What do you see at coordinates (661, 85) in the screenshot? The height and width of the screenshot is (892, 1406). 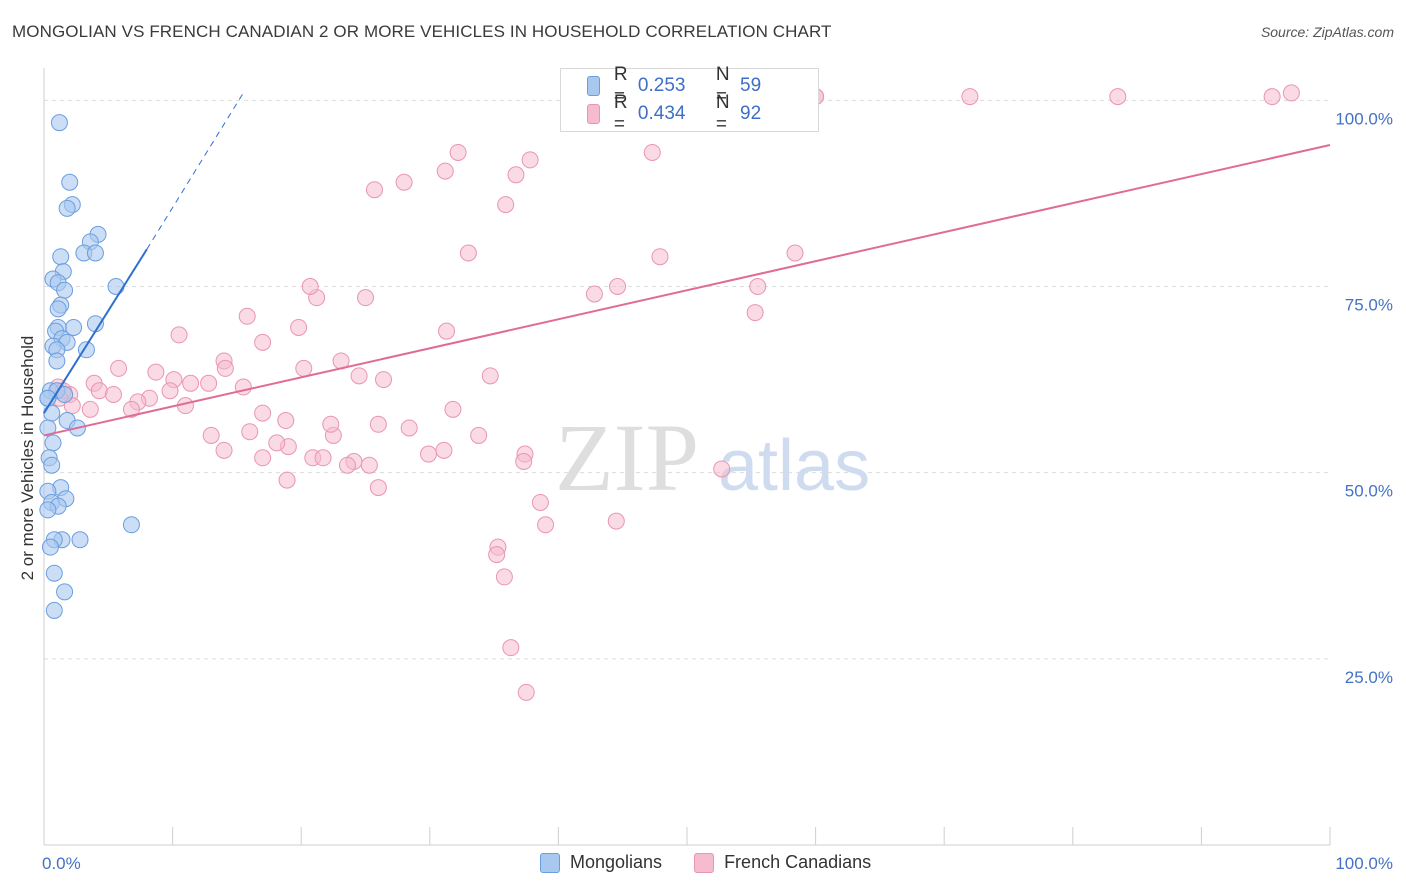 I see `legend-r-value: 0.253` at bounding box center [661, 85].